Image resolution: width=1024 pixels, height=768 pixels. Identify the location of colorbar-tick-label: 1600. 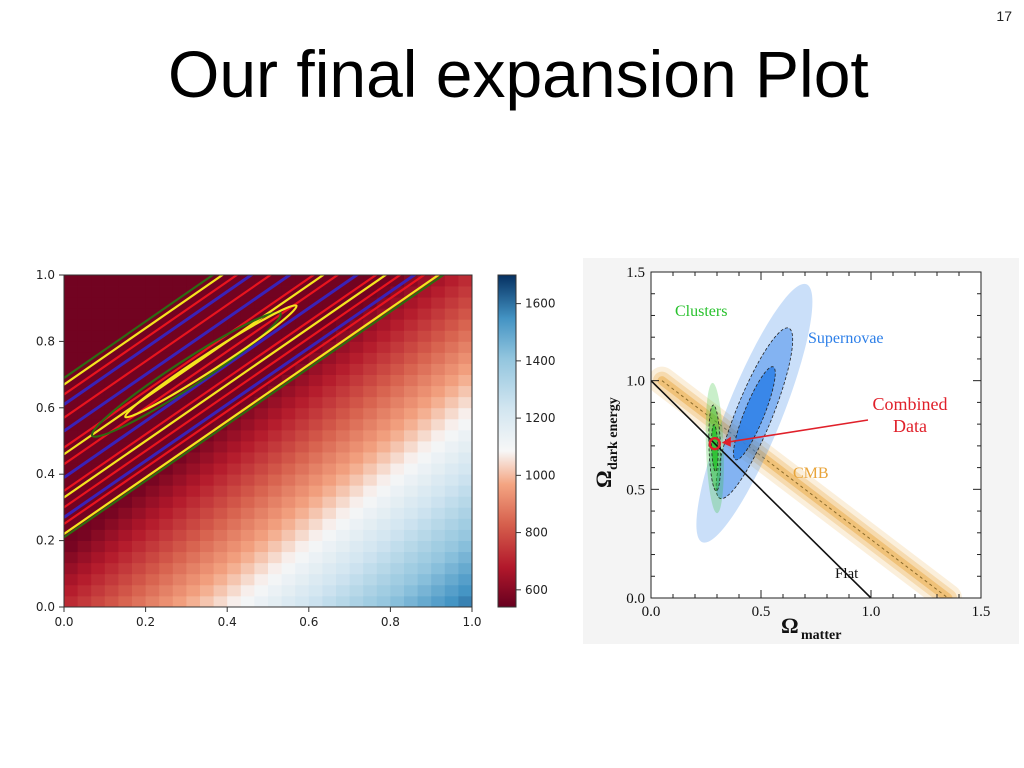
(540, 304).